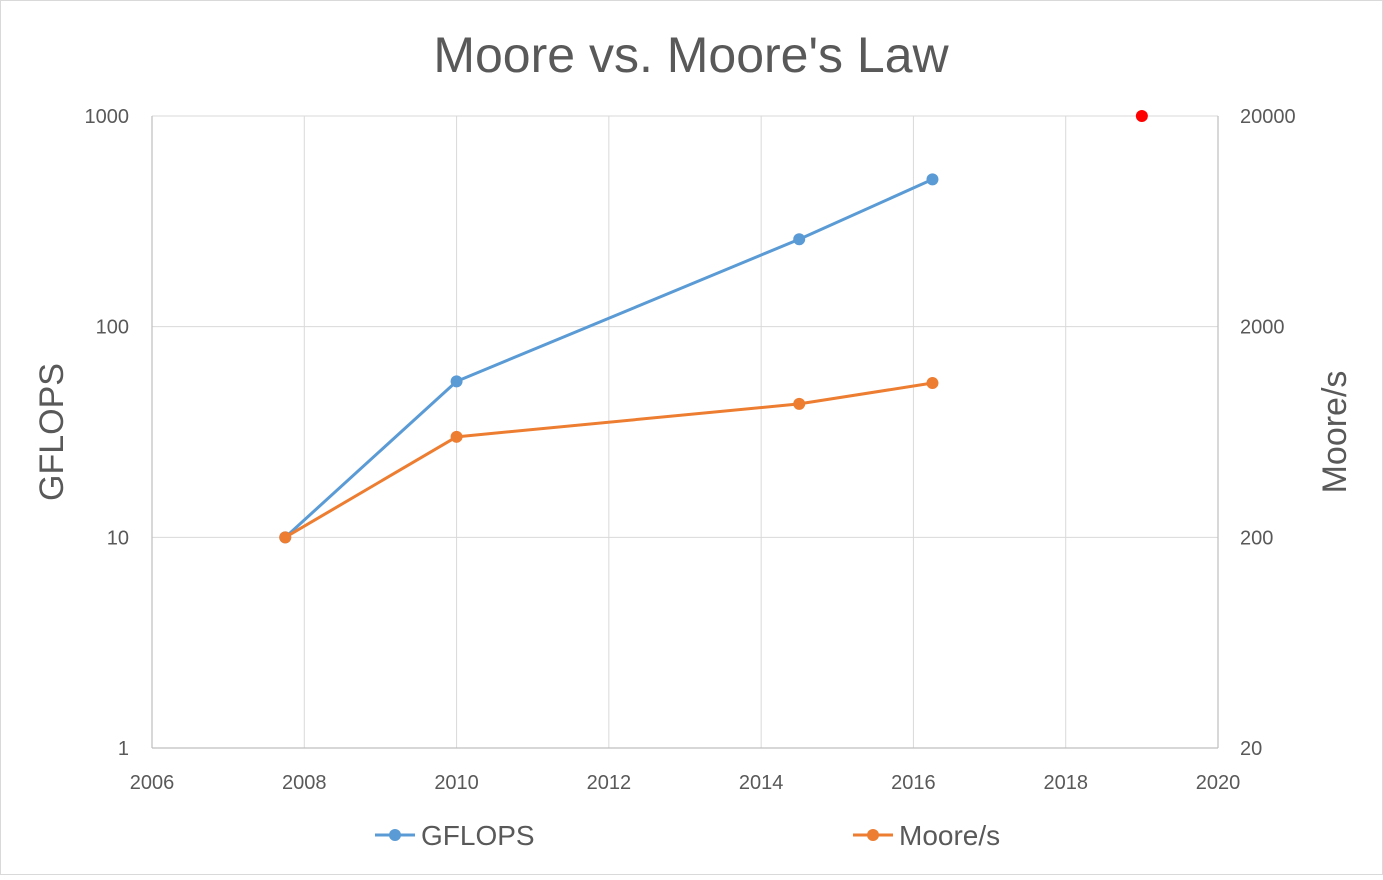 This screenshot has height=880, width=1383. Describe the element at coordinates (456, 783) in the screenshot. I see `x-tick-label: 2010` at that location.